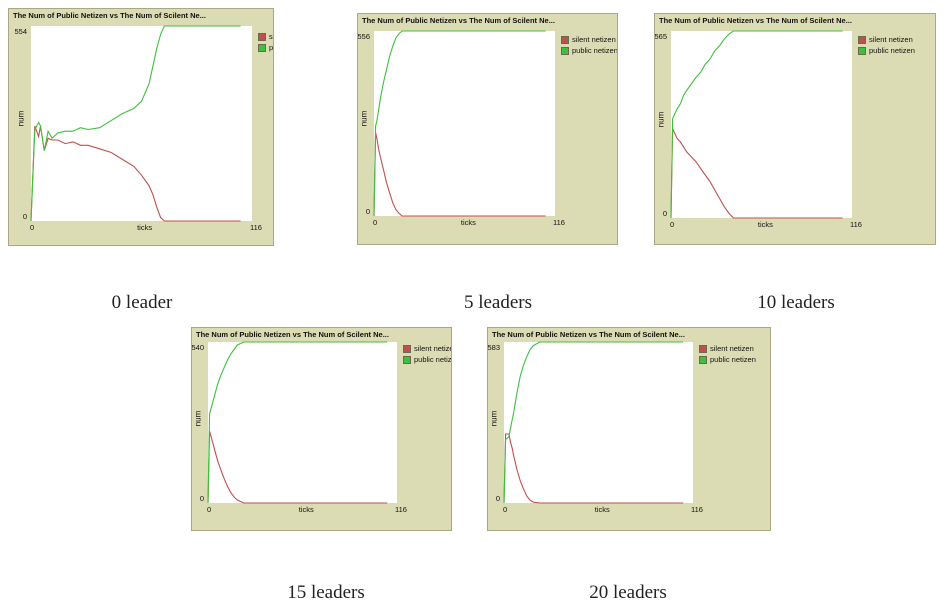 The image size is (947, 604). What do you see at coordinates (326, 592) in the screenshot?
I see `panel-caption: 15 leaders` at bounding box center [326, 592].